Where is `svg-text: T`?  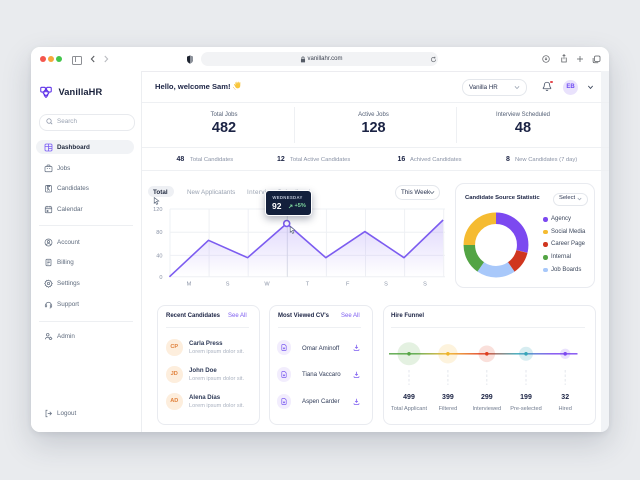
svg-text: T is located at coordinates (308, 285).